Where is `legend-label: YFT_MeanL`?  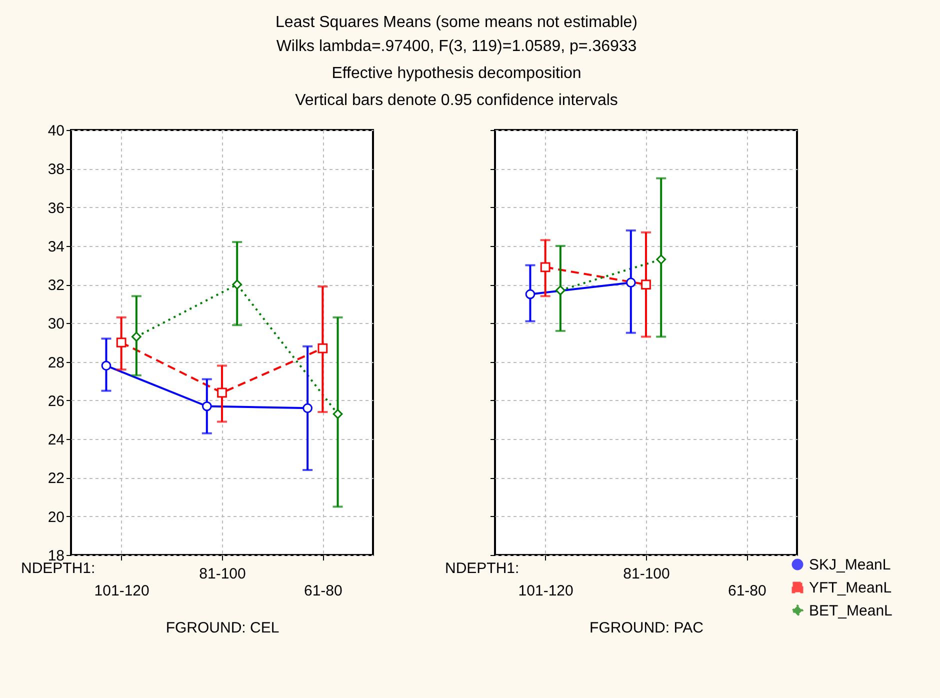
legend-label: YFT_MeanL is located at coordinates (850, 588).